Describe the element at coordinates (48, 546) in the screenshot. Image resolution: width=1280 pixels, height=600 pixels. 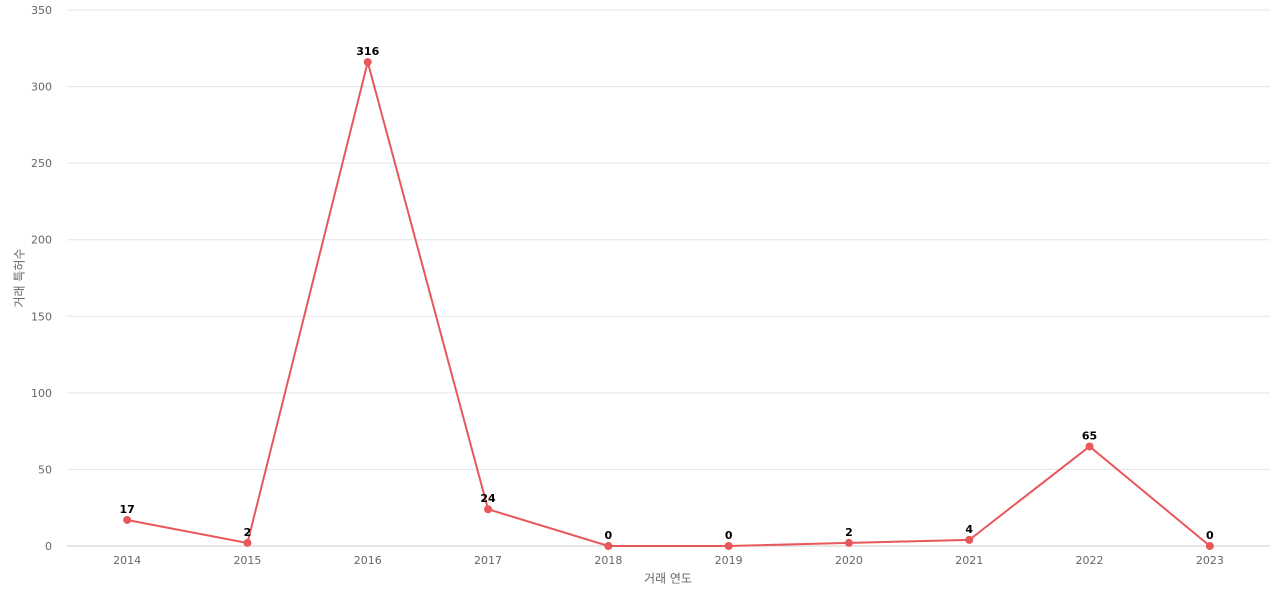
I see `y-tick-label: 0` at that location.